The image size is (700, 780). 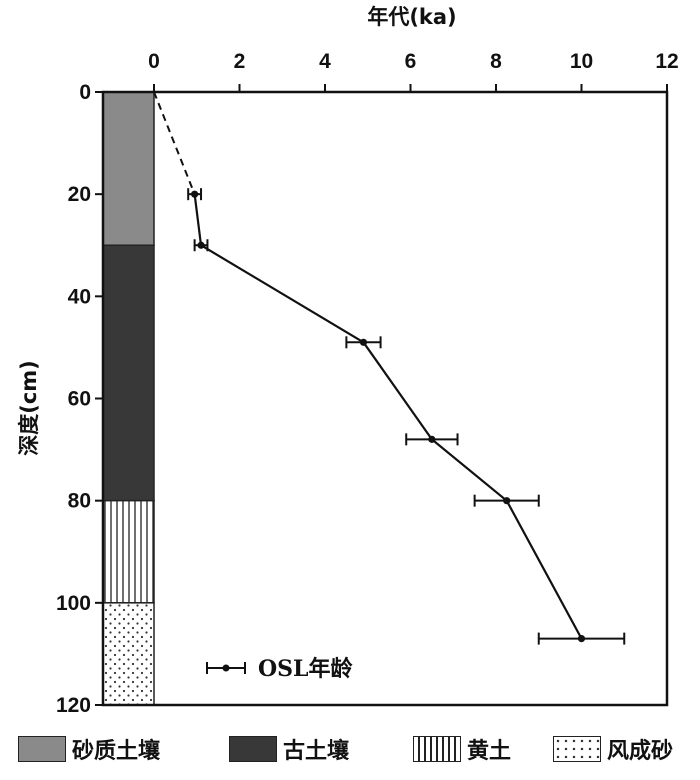 What do you see at coordinates (253, 749) in the screenshot?
I see `legend-swatch-paleosol` at bounding box center [253, 749].